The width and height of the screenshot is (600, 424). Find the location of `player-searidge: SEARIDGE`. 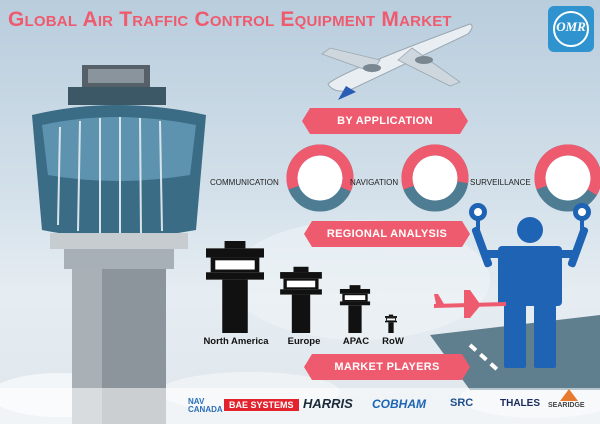

player-searidge: SEARIDGE is located at coordinates (566, 405).